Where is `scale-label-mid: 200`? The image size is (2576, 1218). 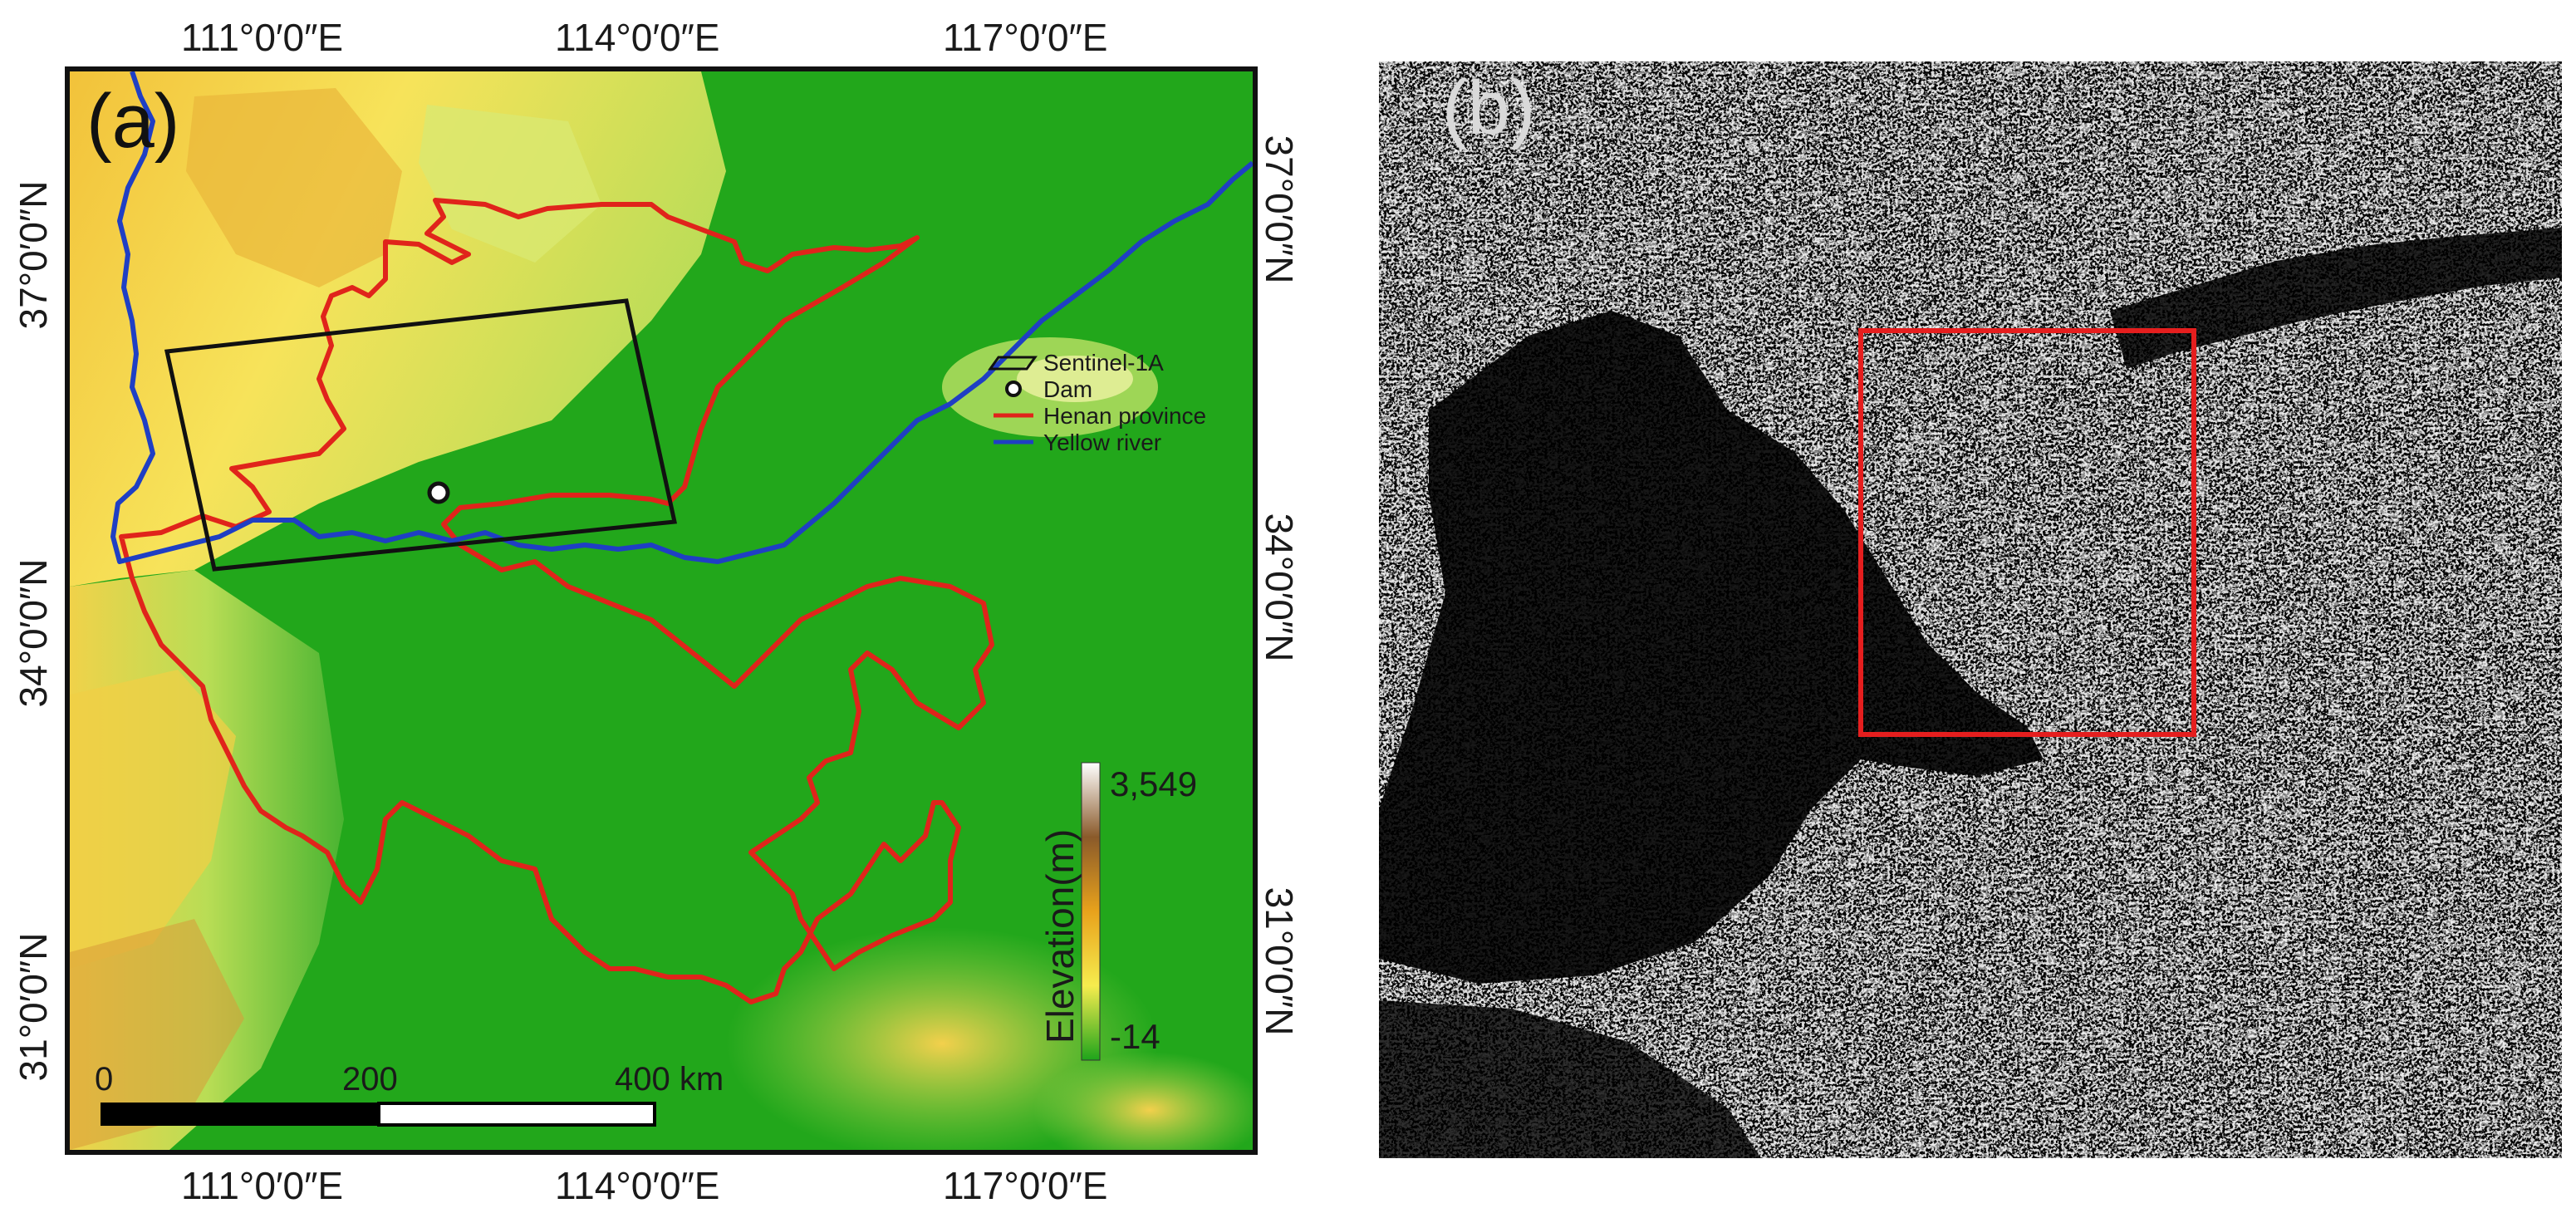 scale-label-mid: 200 is located at coordinates (370, 1079).